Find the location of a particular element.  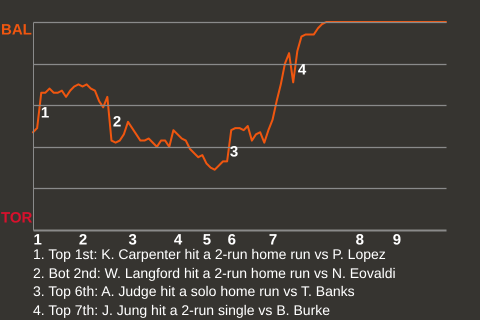

text: 4. Top 7th: J. Jung hit a 2-run single vs B. Burke is located at coordinates (182, 309).